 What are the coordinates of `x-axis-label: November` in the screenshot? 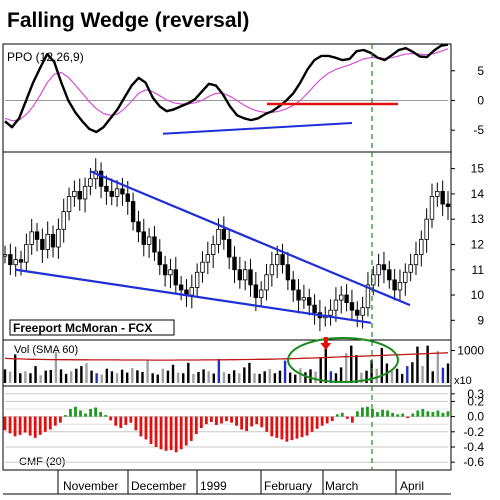 It's located at (90, 486).